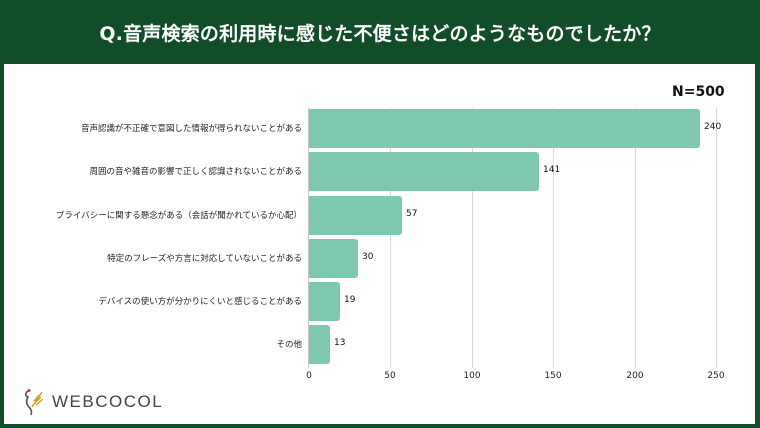 The image size is (760, 428). What do you see at coordinates (289, 345) in the screenshot?
I see `category-label: その他` at bounding box center [289, 345].